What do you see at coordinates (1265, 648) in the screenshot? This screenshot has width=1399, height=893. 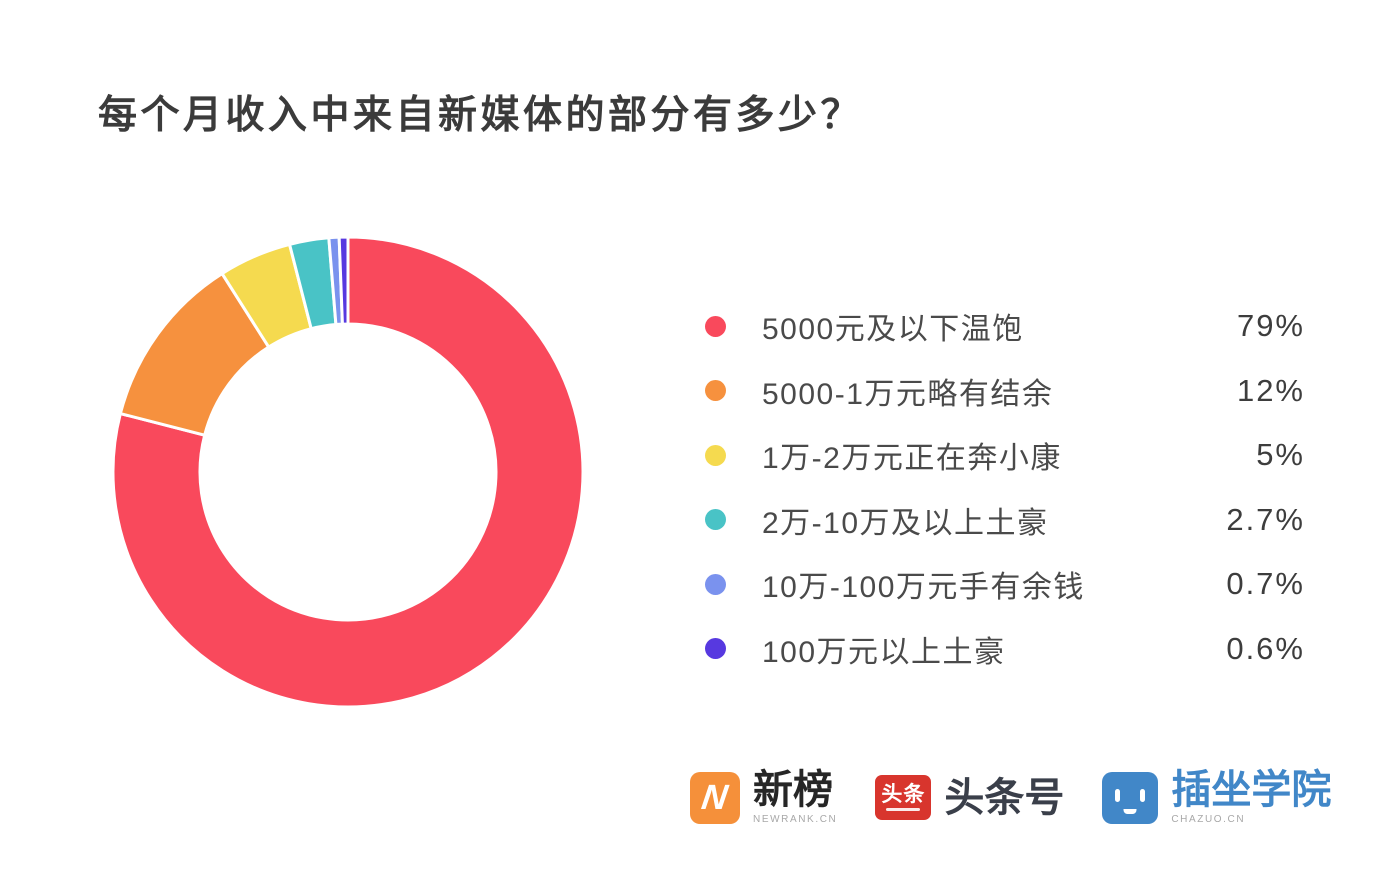 I see `legend-value: 0.6%` at bounding box center [1265, 648].